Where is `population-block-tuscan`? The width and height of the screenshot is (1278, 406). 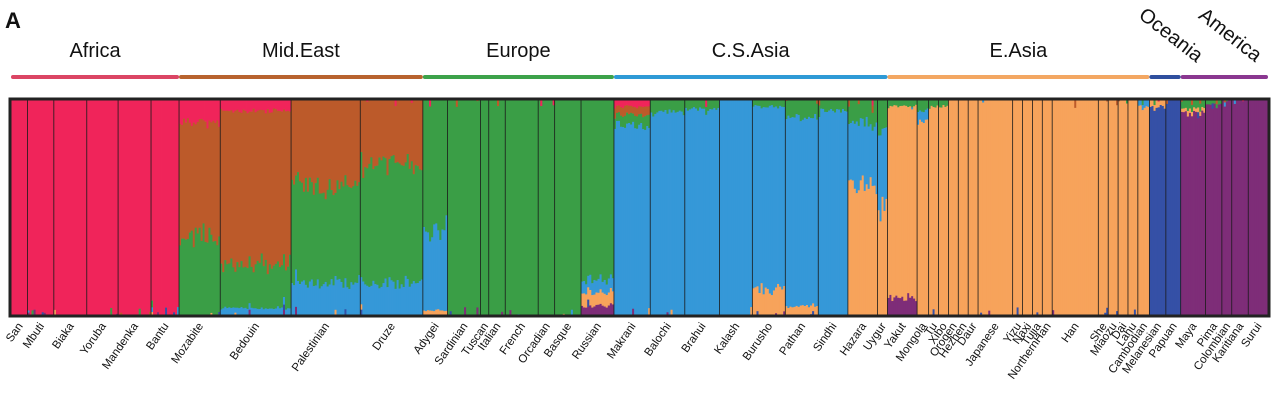
population-block-tuscan is located at coordinates (485, 208).